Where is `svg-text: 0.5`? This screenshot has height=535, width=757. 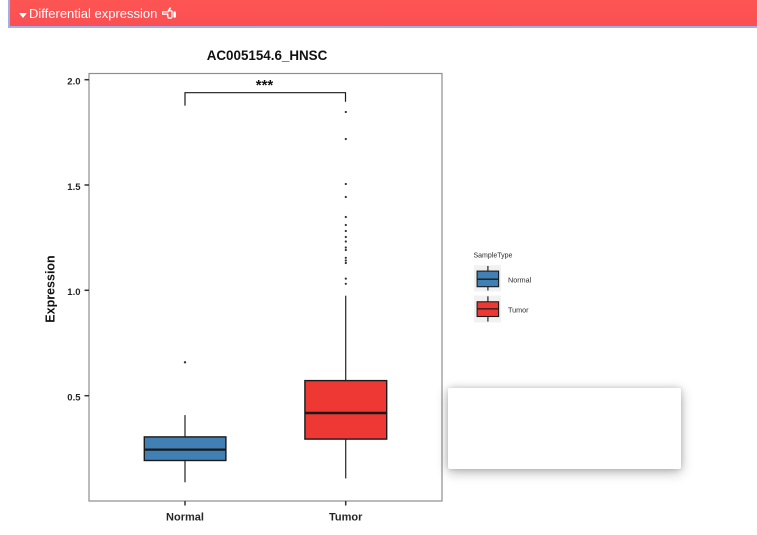
svg-text: 0.5 is located at coordinates (74, 398).